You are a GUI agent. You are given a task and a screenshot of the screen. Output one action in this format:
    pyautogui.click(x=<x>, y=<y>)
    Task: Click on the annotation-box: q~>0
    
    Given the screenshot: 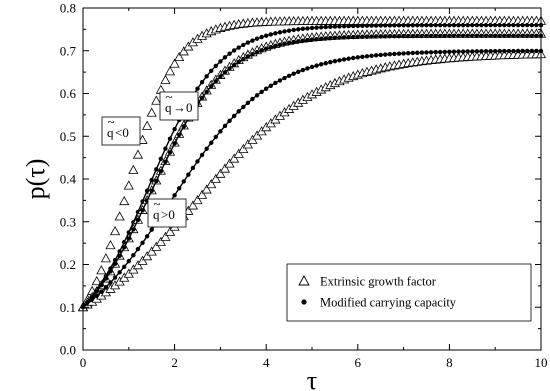 What is the action you would take?
    pyautogui.click(x=167, y=212)
    